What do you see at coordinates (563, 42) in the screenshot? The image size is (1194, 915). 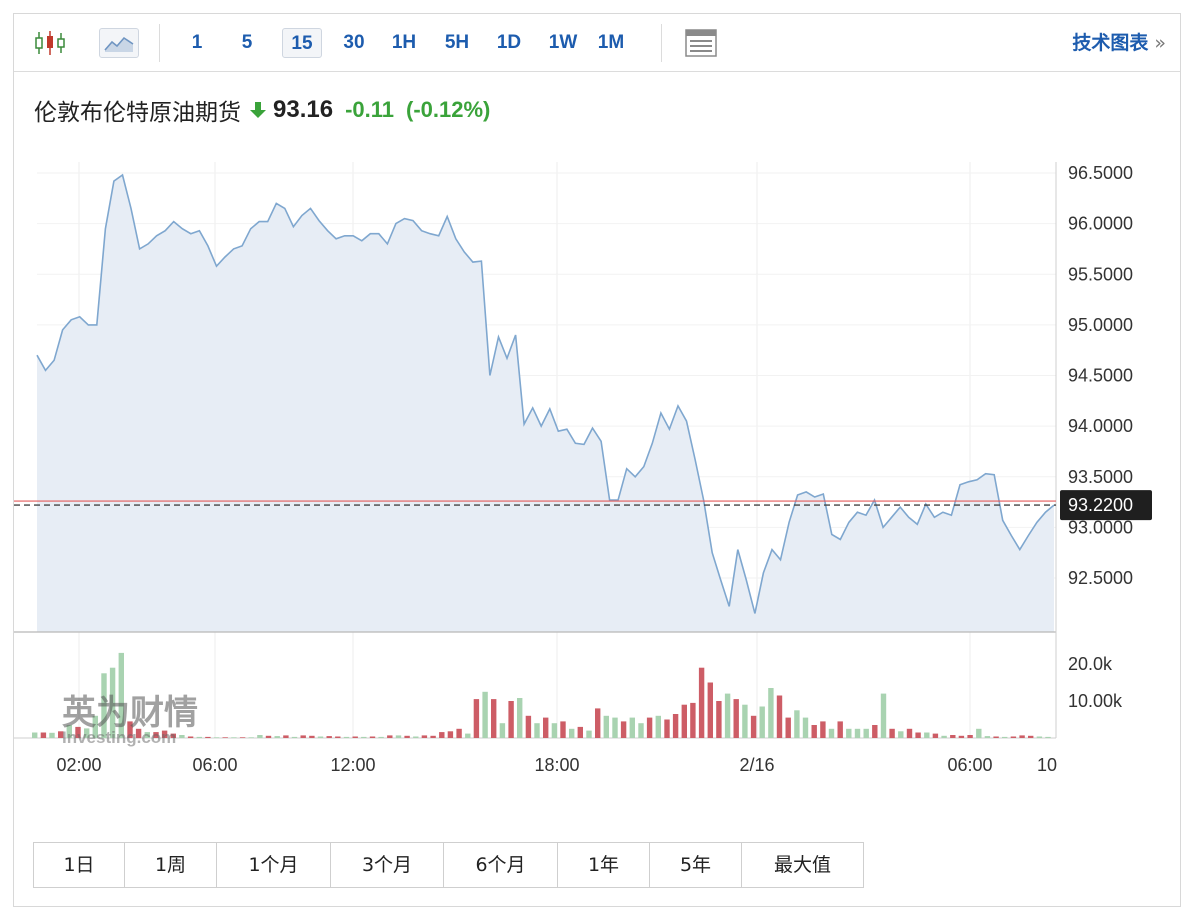 I see `interval-1w: 1W` at bounding box center [563, 42].